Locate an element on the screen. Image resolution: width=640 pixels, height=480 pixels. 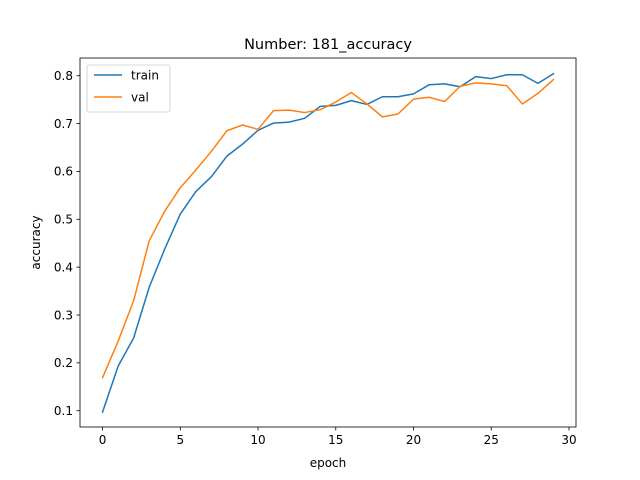
y-tick-label: 0.1 is located at coordinates (63, 411).